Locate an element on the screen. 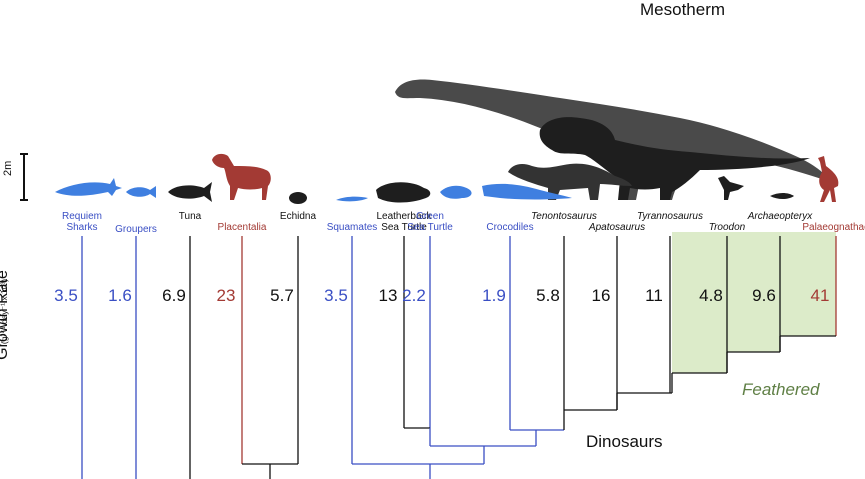  taxon-label: Tyrannosaurus is located at coordinates (670, 216).